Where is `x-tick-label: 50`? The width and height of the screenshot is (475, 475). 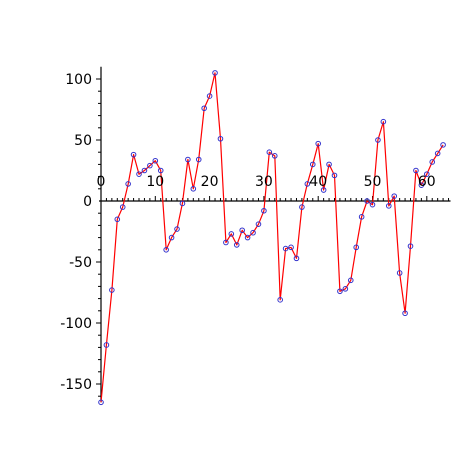 x-tick-label: 50 is located at coordinates (373, 182).